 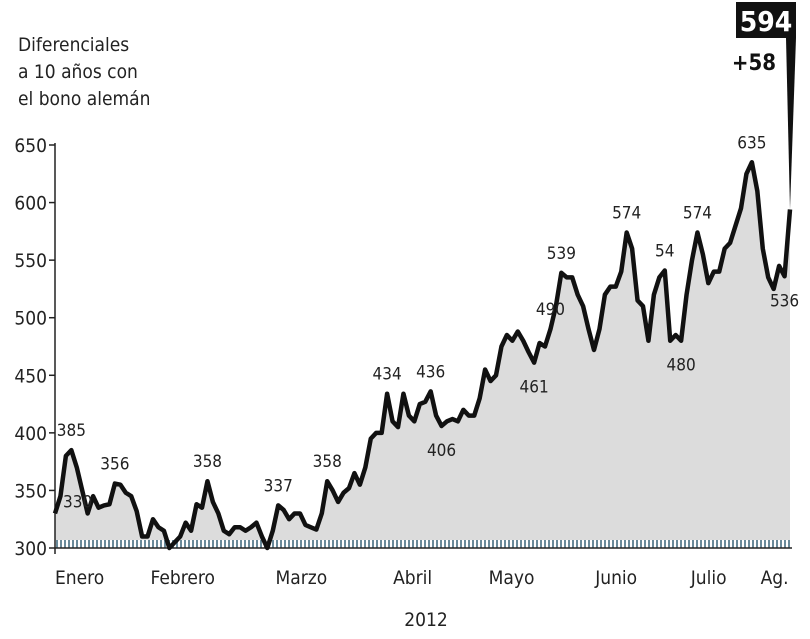 What do you see at coordinates (423, 544) in the screenshot?
I see `baseline-band` at bounding box center [423, 544].